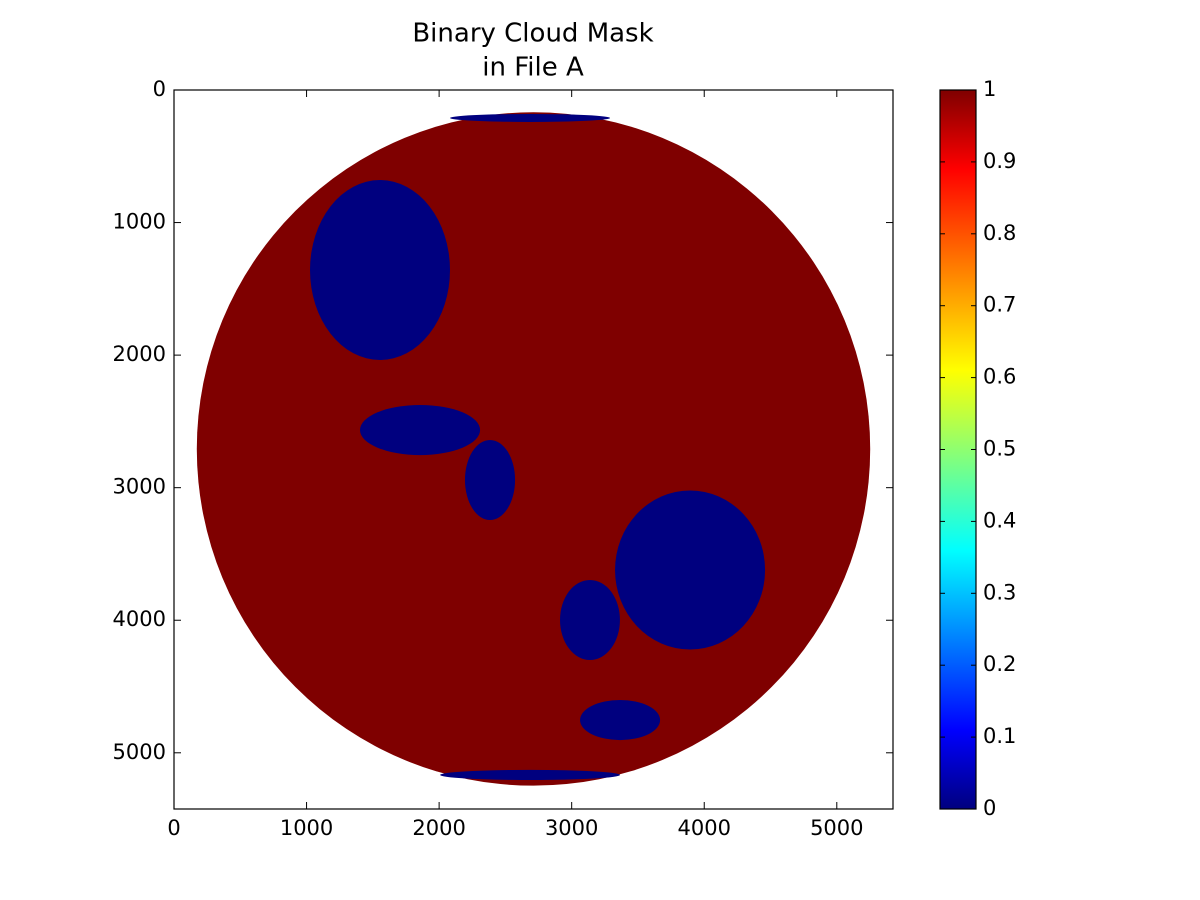 The image size is (1200, 900). What do you see at coordinates (989, 89) in the screenshot?
I see `colorbar-tick-label: 1` at bounding box center [989, 89].